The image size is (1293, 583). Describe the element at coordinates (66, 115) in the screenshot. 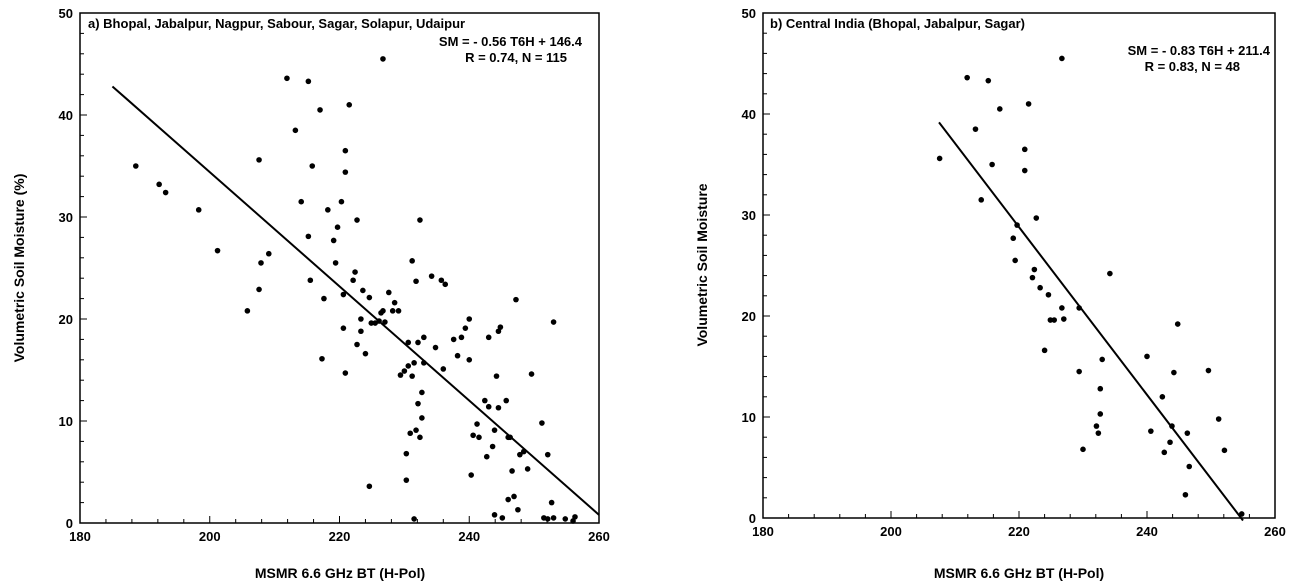

I see `y-tick-label: 40` at that location.